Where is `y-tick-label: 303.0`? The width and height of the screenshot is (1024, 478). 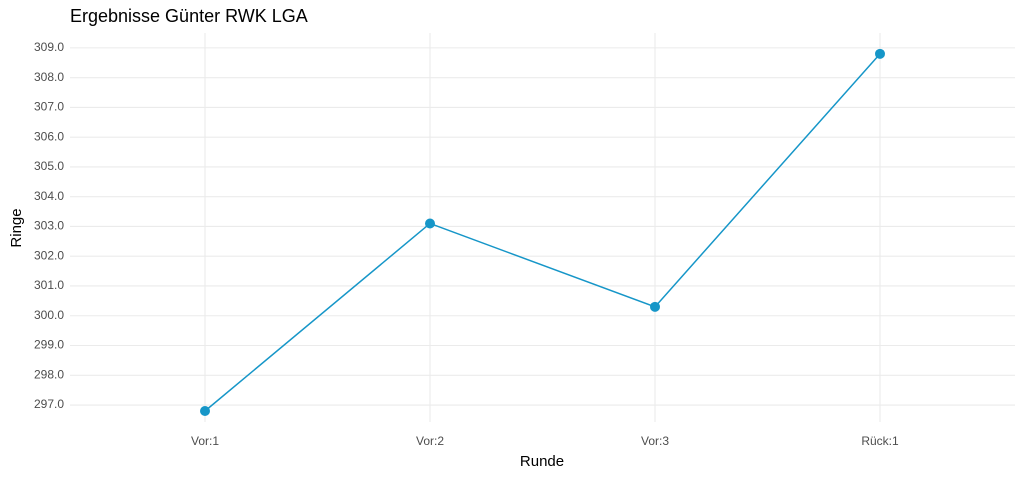
y-tick-label: 303.0 is located at coordinates (49, 226).